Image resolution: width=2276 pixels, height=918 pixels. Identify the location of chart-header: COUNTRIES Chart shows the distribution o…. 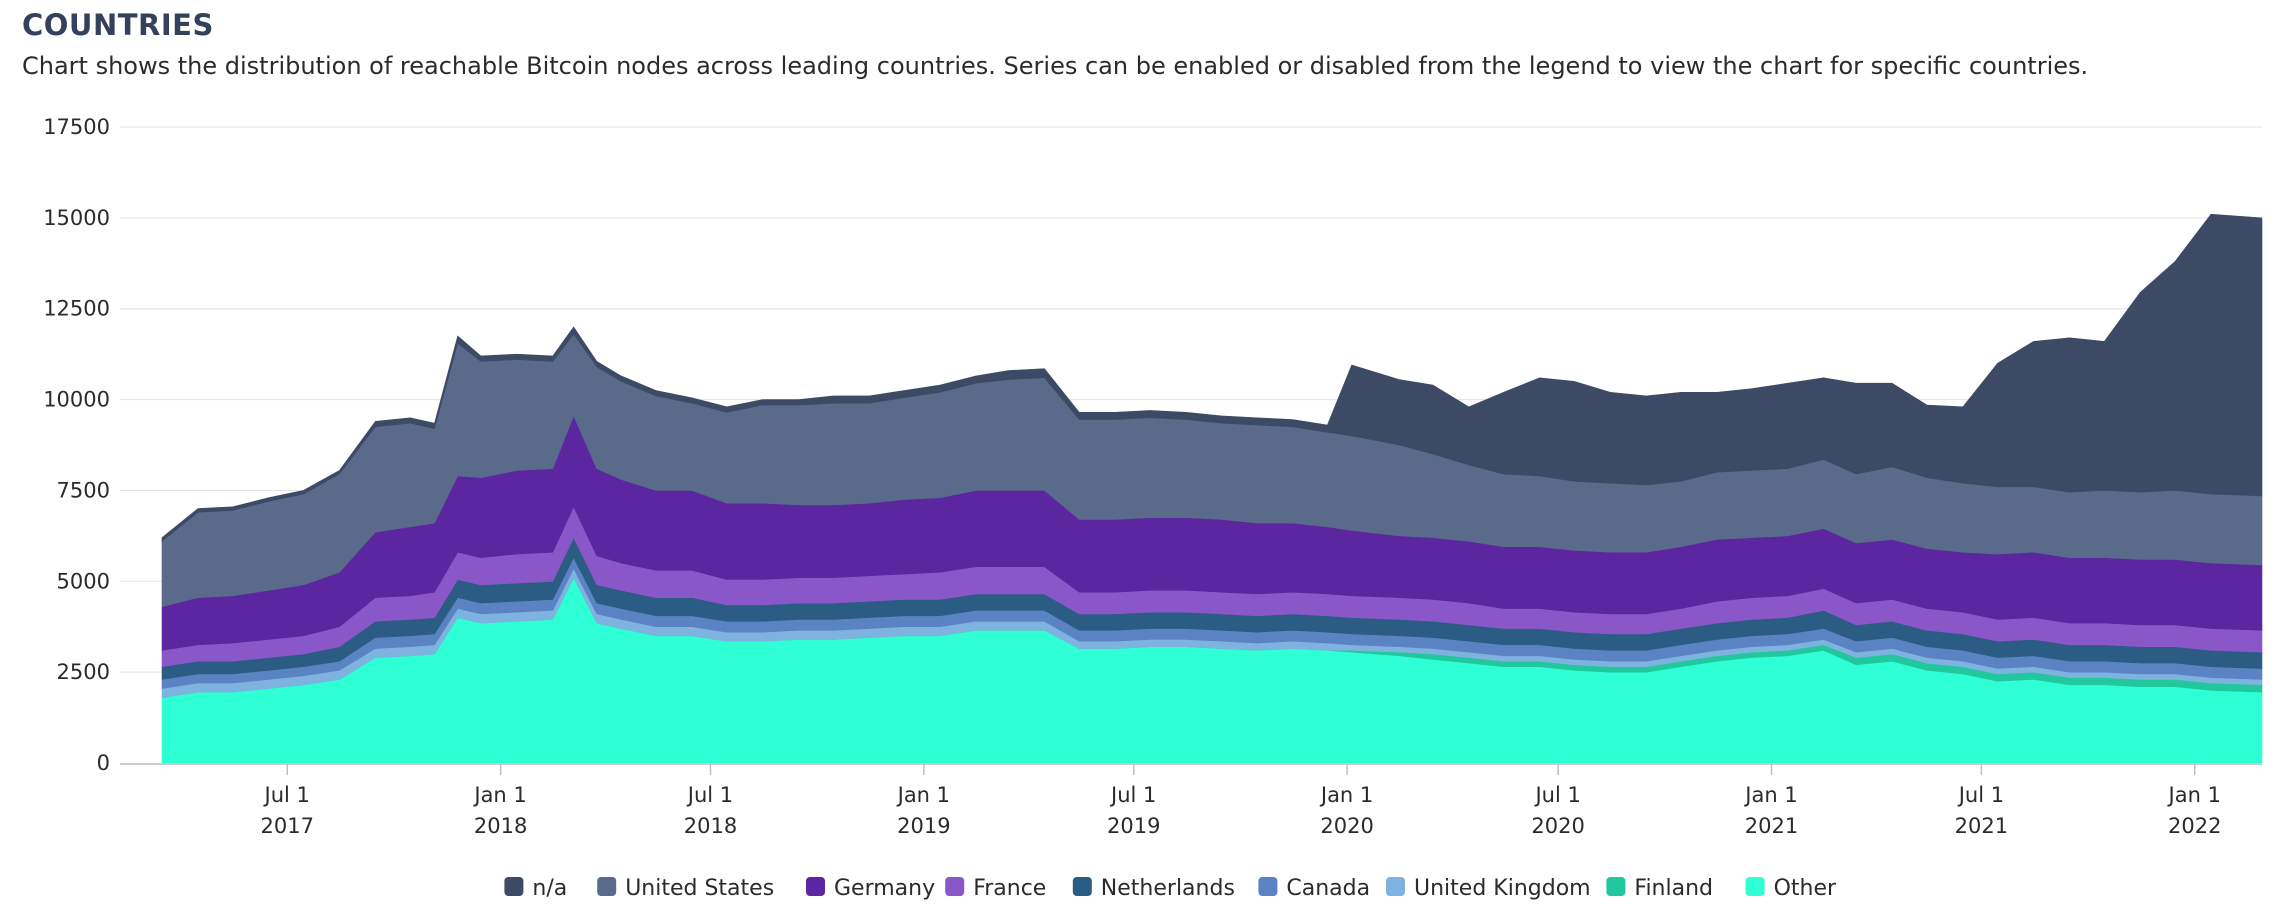
(1139, 44).